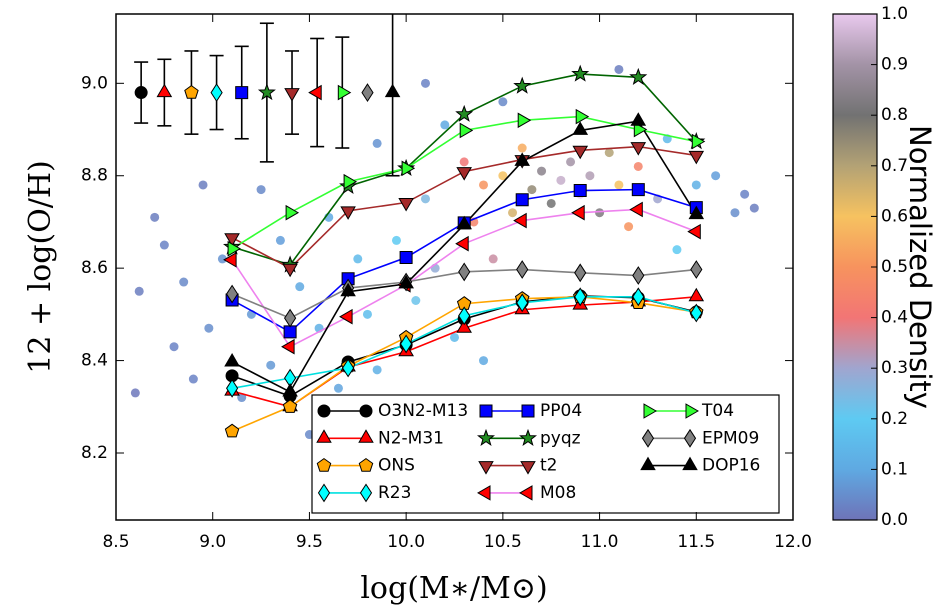 The width and height of the screenshot is (938, 615). I want to click on y-axis-label: 12 + log(O/H), so click(40, 267).